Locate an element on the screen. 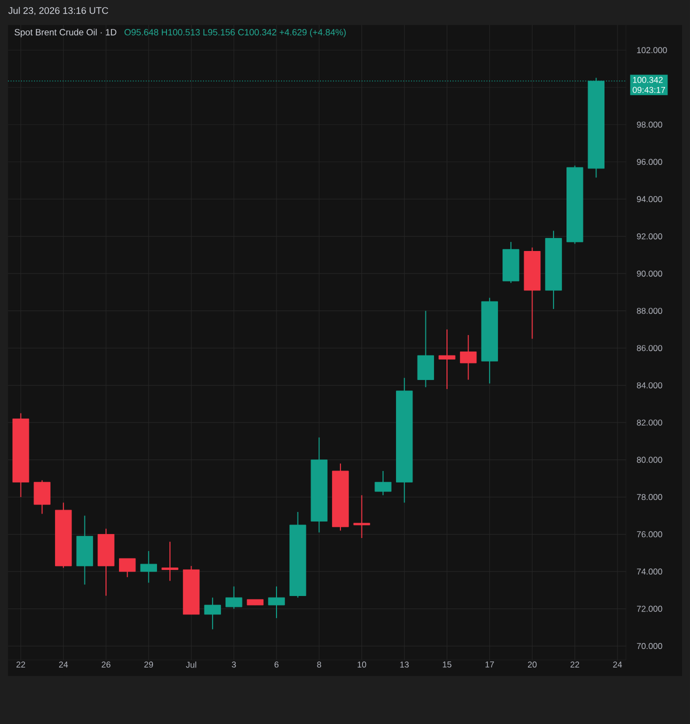  y-tick-label: 86.000 is located at coordinates (649, 348).